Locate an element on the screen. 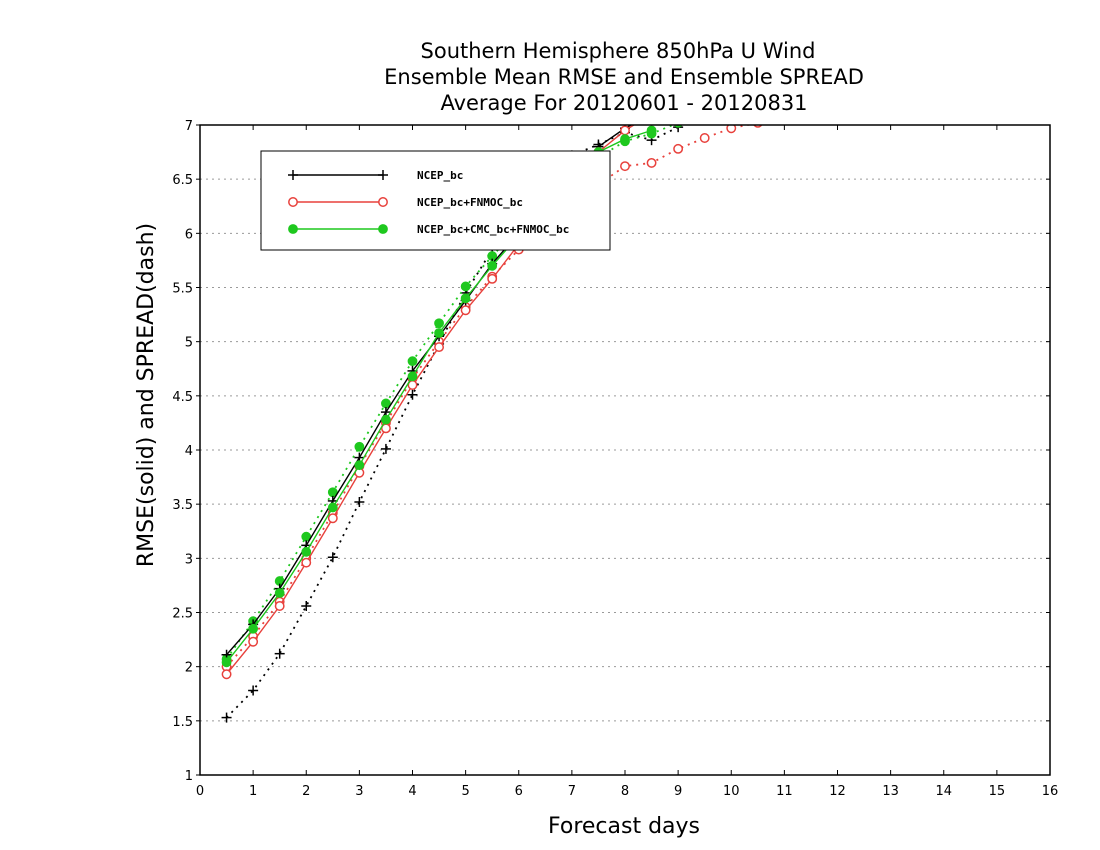 This screenshot has height=850, width=1100. x-axis-label: Forecast days is located at coordinates (624, 826).